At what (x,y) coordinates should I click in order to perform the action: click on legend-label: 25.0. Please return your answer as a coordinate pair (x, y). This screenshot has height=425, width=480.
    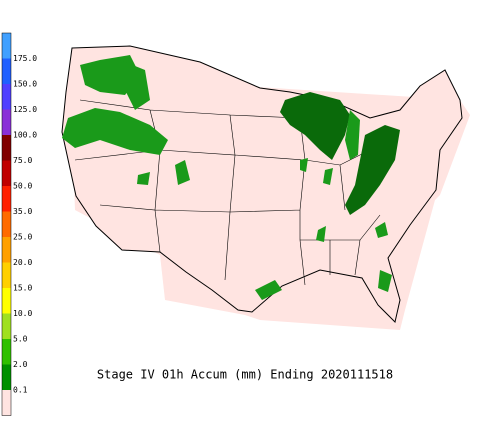
    Looking at the image, I should click on (22, 237).